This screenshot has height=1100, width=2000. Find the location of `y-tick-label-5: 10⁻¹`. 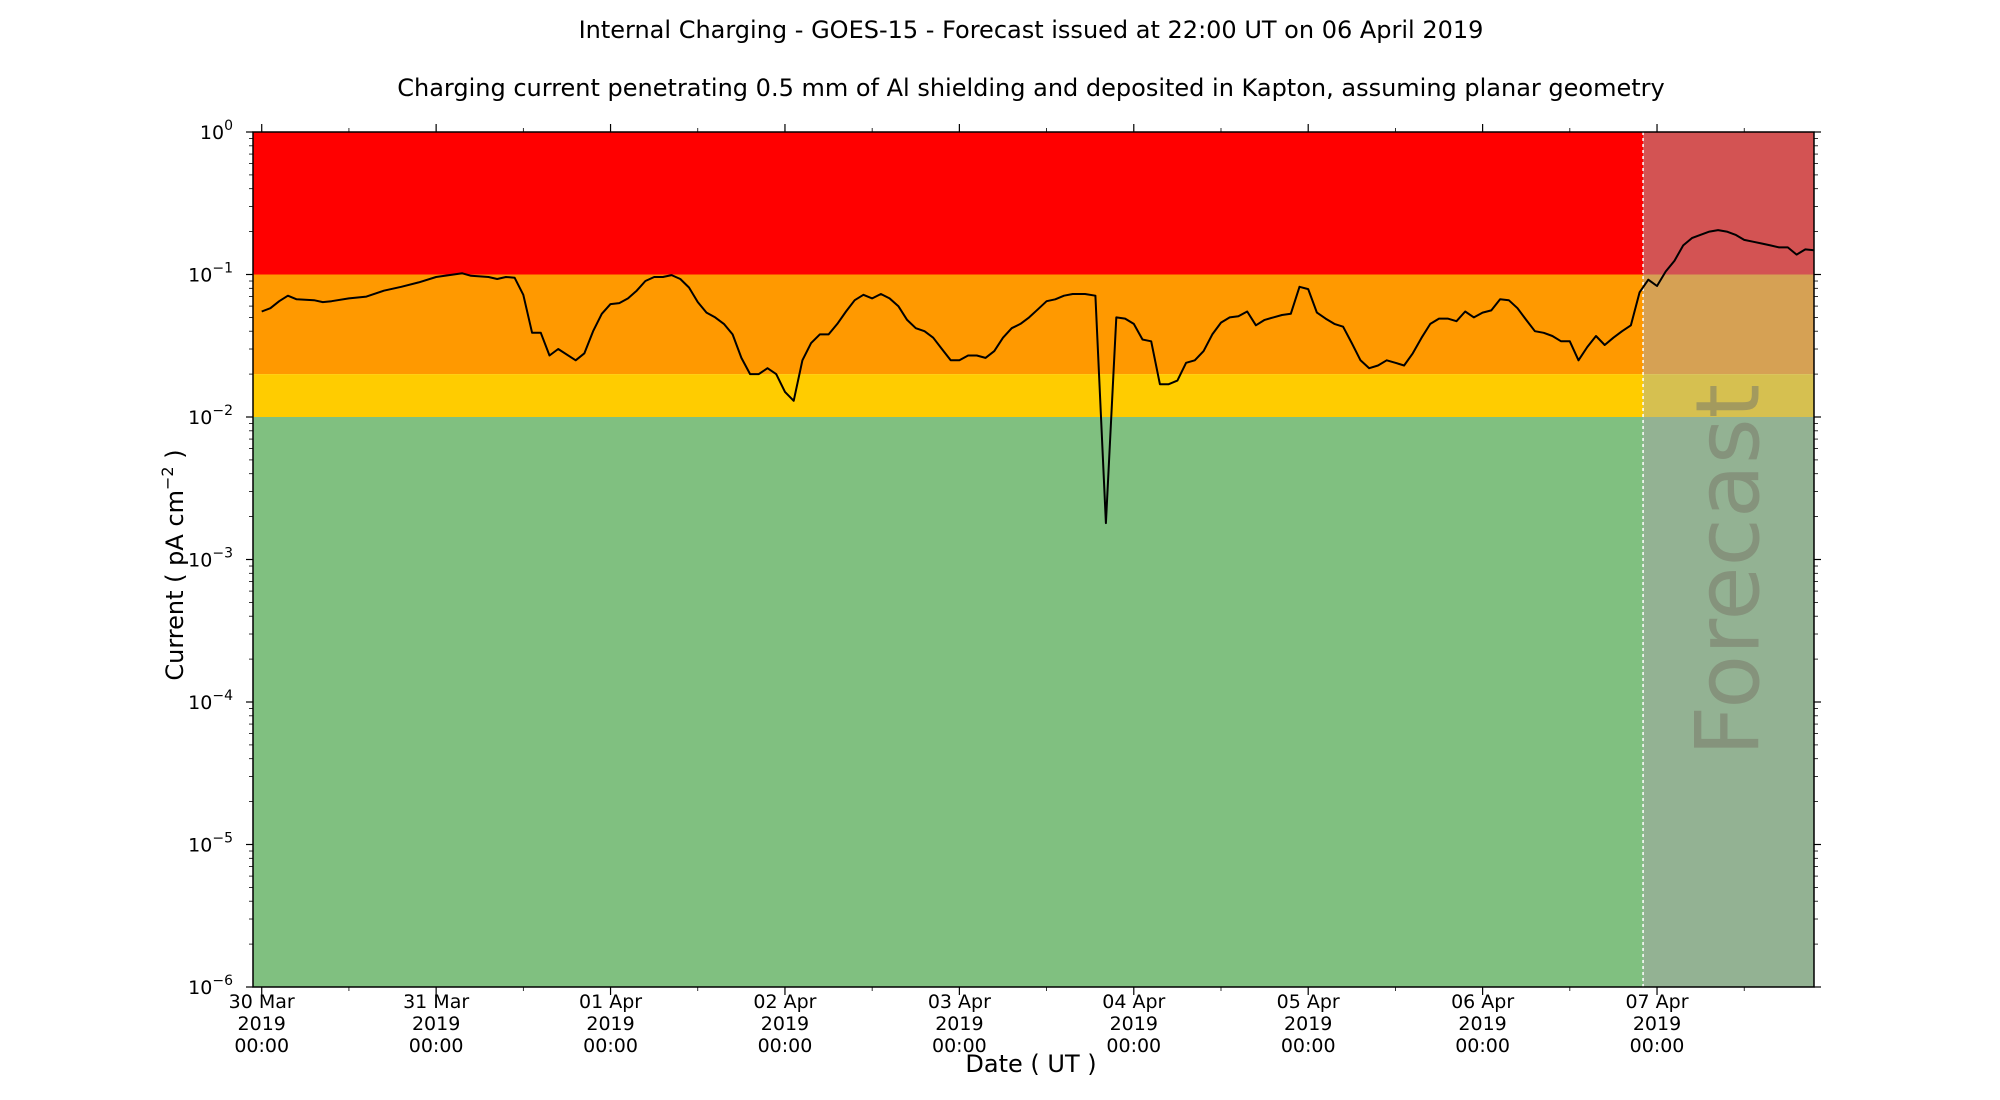

y-tick-label-5: 10⁻¹ is located at coordinates (210, 274).